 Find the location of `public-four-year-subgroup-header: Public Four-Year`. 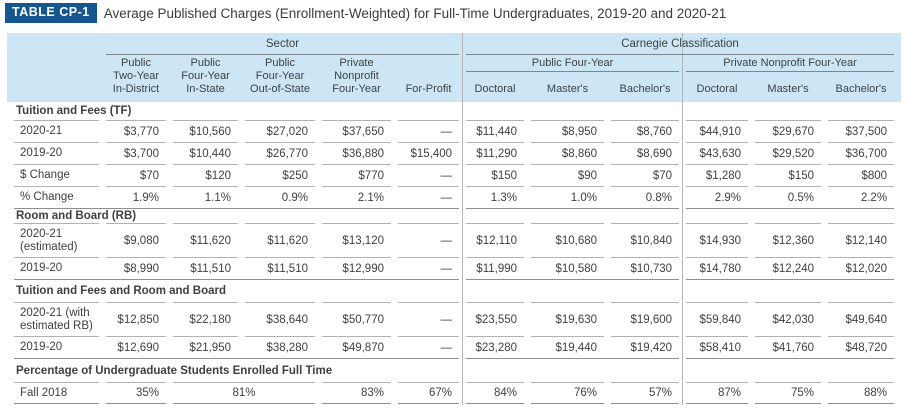

public-four-year-subgroup-header: Public Four-Year is located at coordinates (573, 63).